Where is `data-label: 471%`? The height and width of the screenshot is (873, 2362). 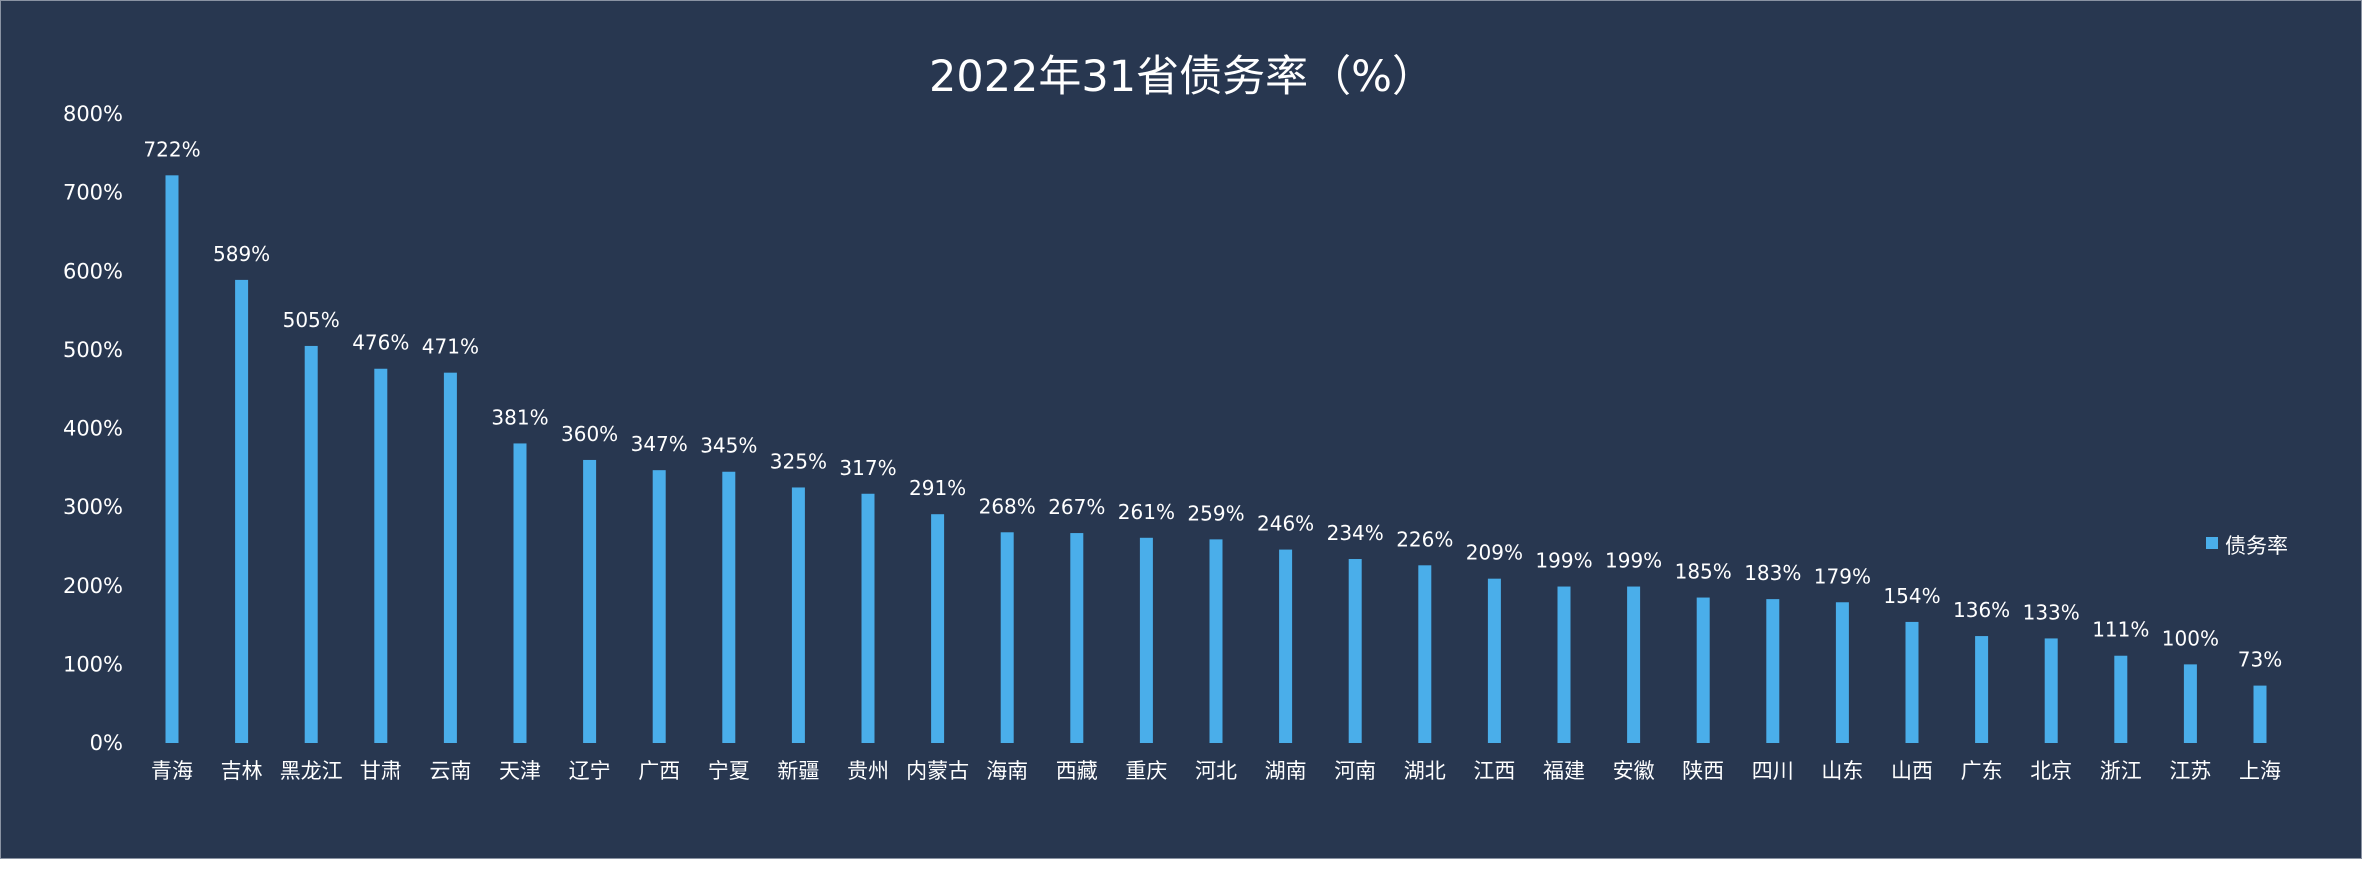
data-label: 471% is located at coordinates (450, 347).